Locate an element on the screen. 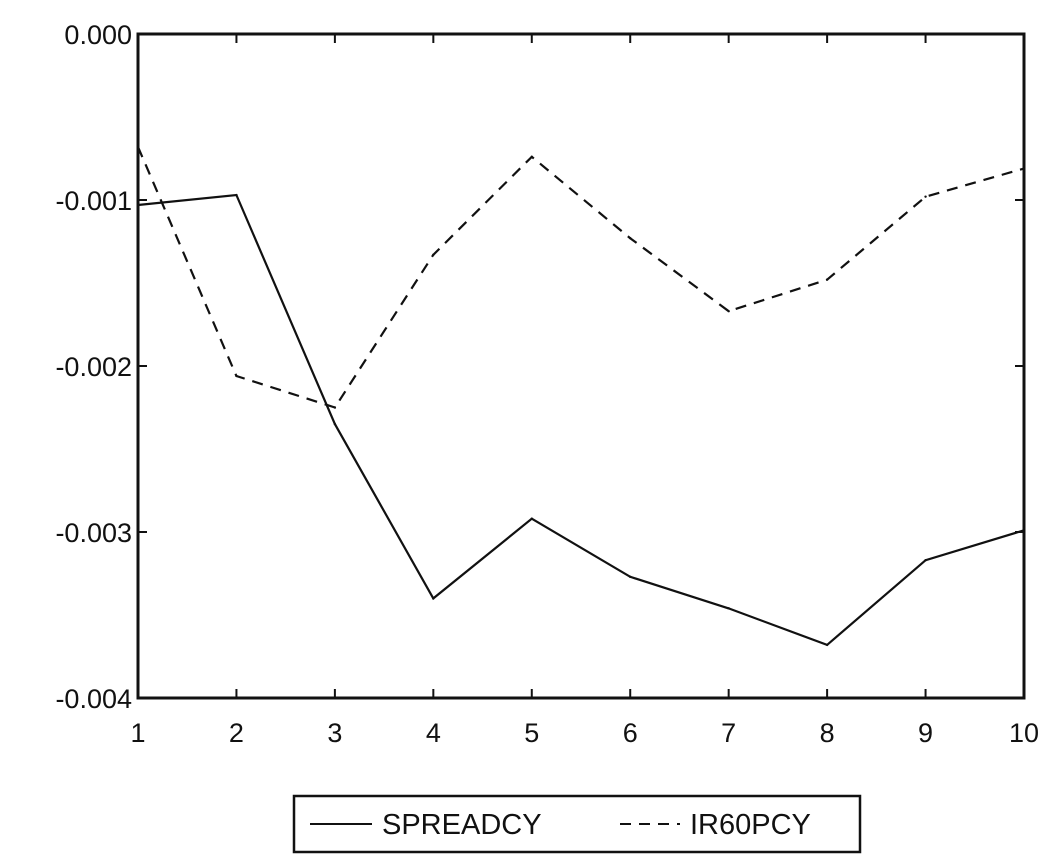 The height and width of the screenshot is (856, 1044). x-tick-label: 7 is located at coordinates (728, 733).